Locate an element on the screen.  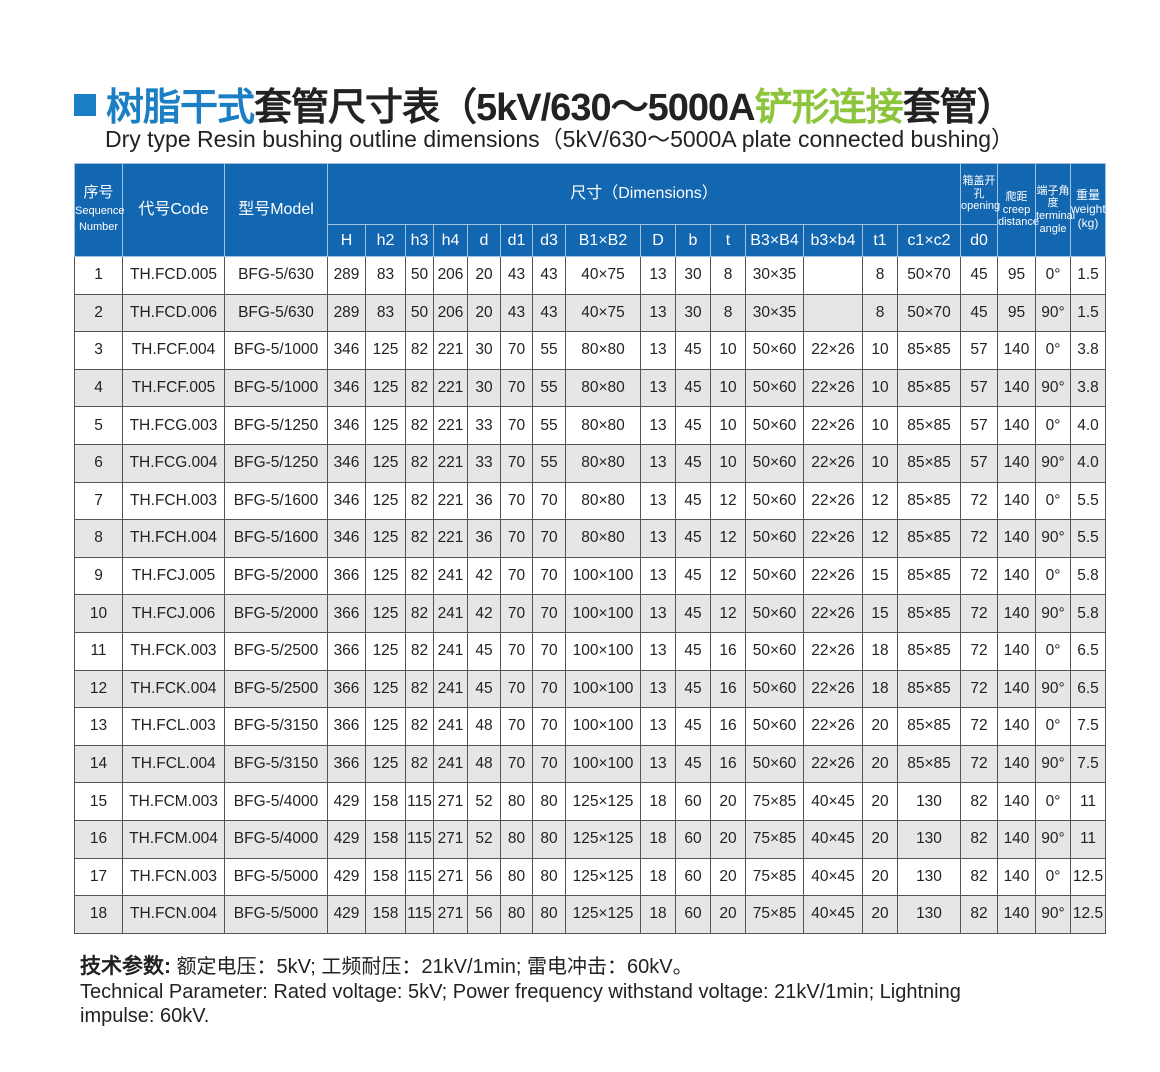
table-cell: 1 is located at coordinates (98, 275).